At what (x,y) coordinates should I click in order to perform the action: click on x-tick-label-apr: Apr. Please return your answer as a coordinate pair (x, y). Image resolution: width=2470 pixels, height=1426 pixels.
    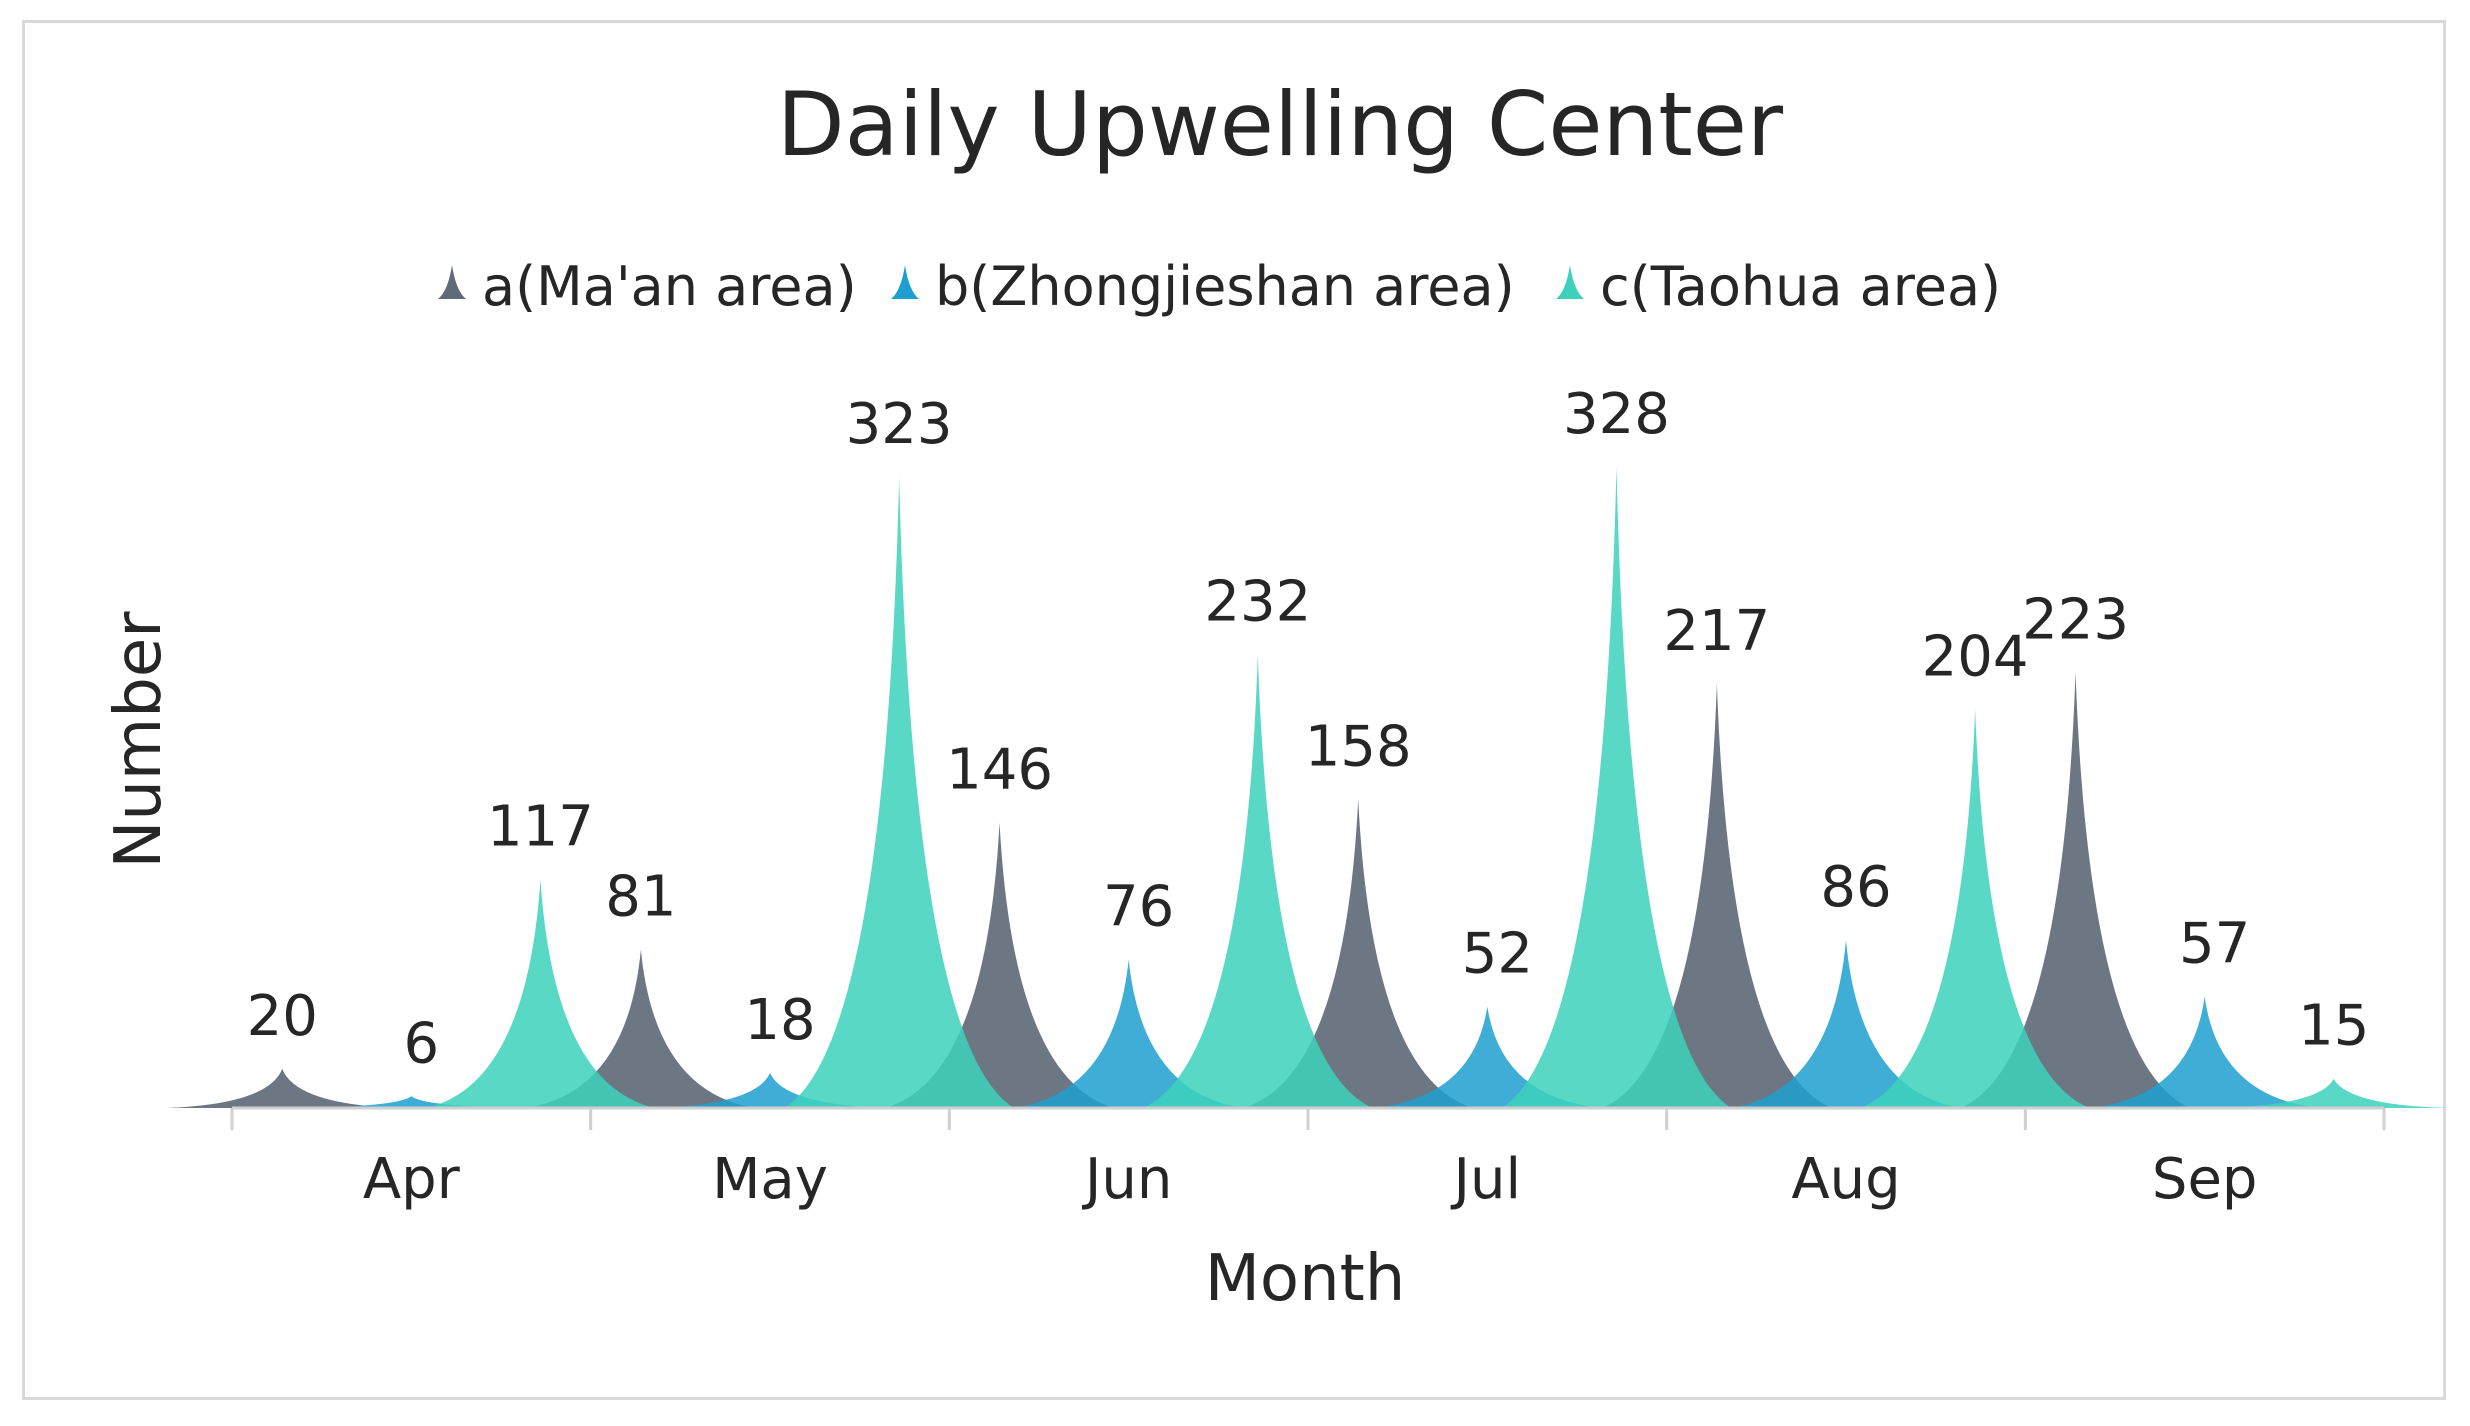
    Looking at the image, I should click on (412, 1179).